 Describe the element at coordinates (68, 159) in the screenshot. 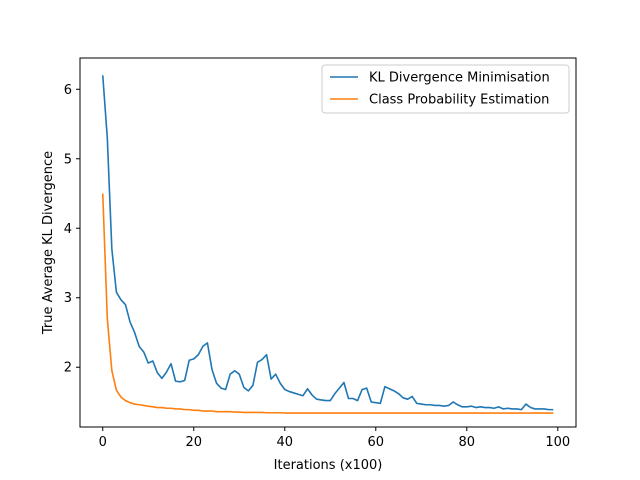

I see `y-tick-label: 5` at that location.